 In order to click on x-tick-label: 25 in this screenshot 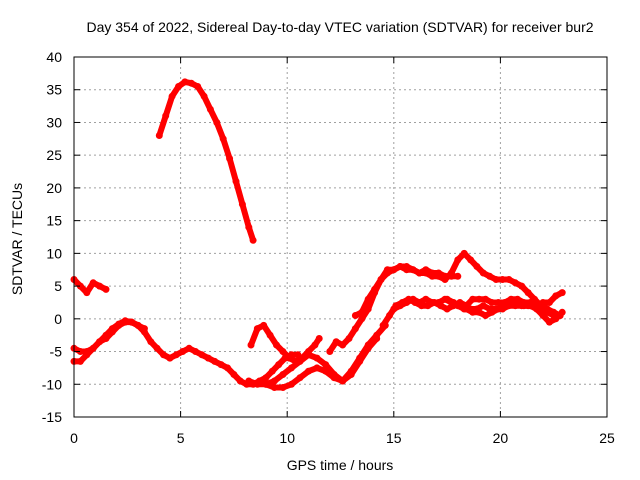, I will do `click(607, 438)`.